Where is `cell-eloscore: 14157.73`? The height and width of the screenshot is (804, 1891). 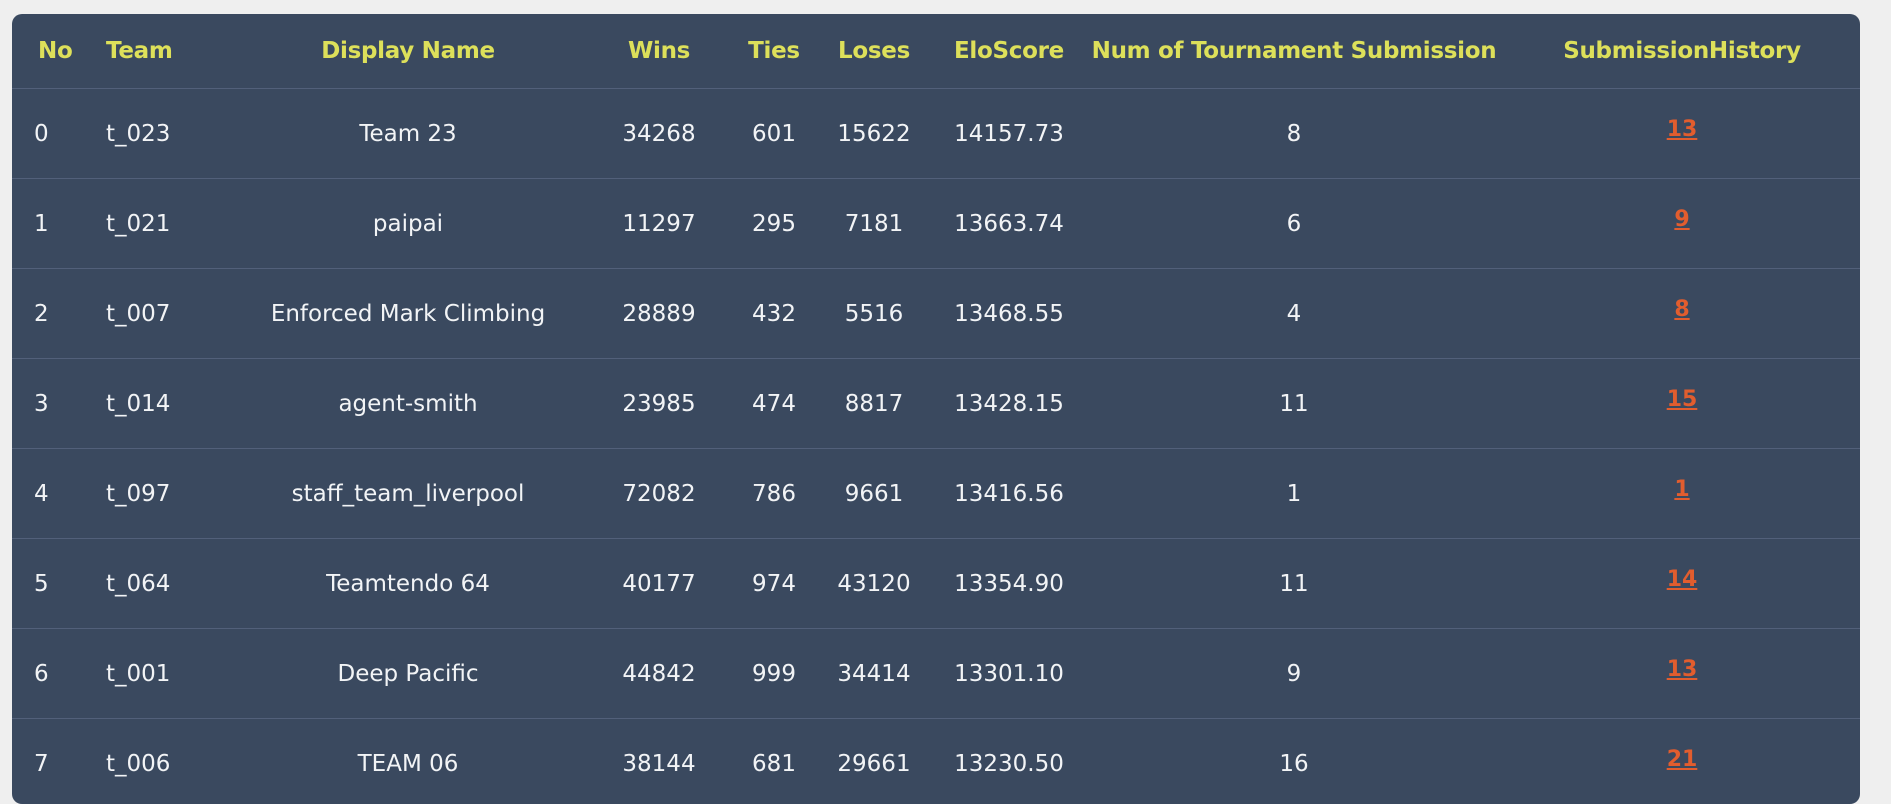
cell-eloscore: 14157.73 is located at coordinates (1009, 134).